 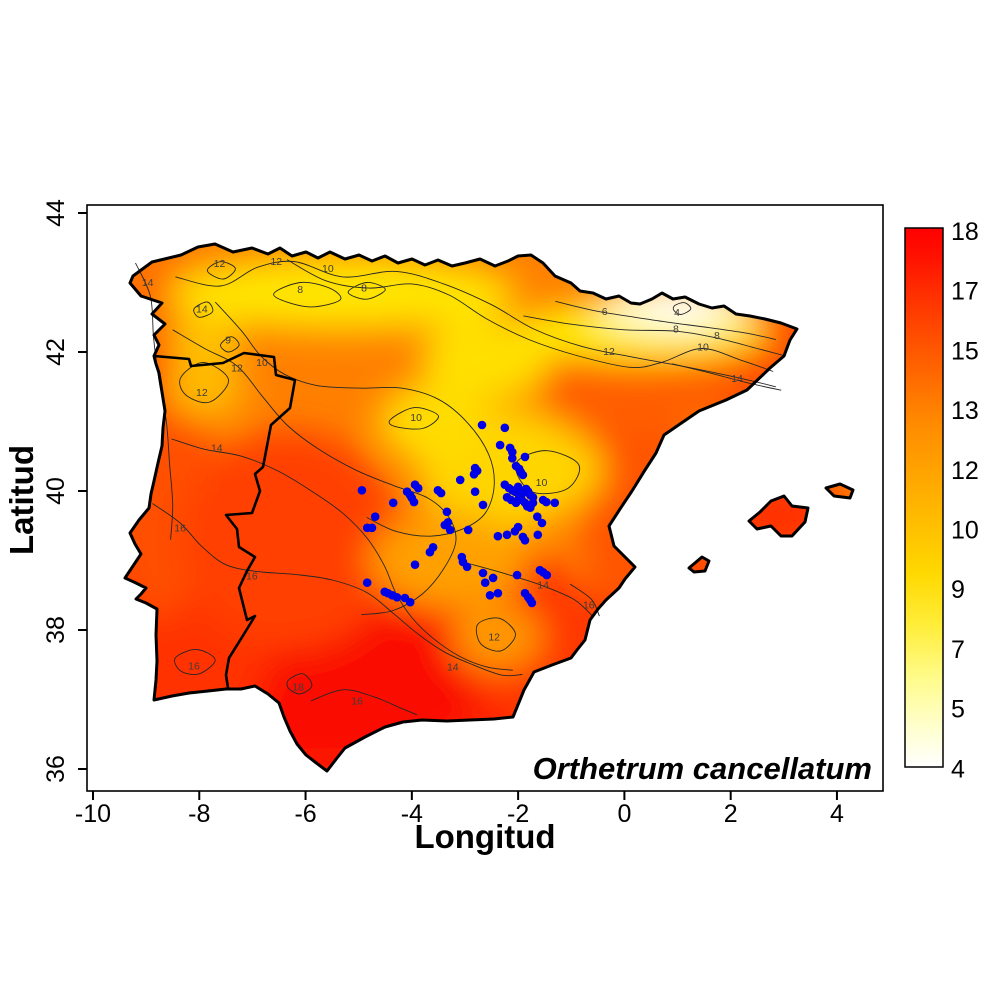 What do you see at coordinates (958, 590) in the screenshot?
I see `colorbar-tick-label: 9` at bounding box center [958, 590].